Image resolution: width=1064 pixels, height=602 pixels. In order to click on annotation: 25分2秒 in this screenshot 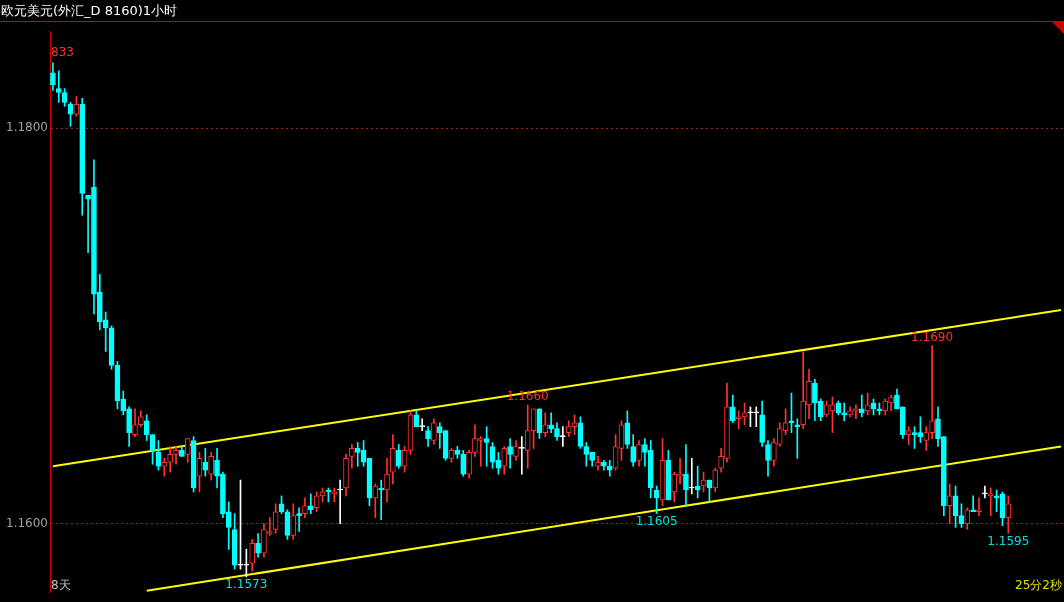, I will do `click(1038, 584)`.